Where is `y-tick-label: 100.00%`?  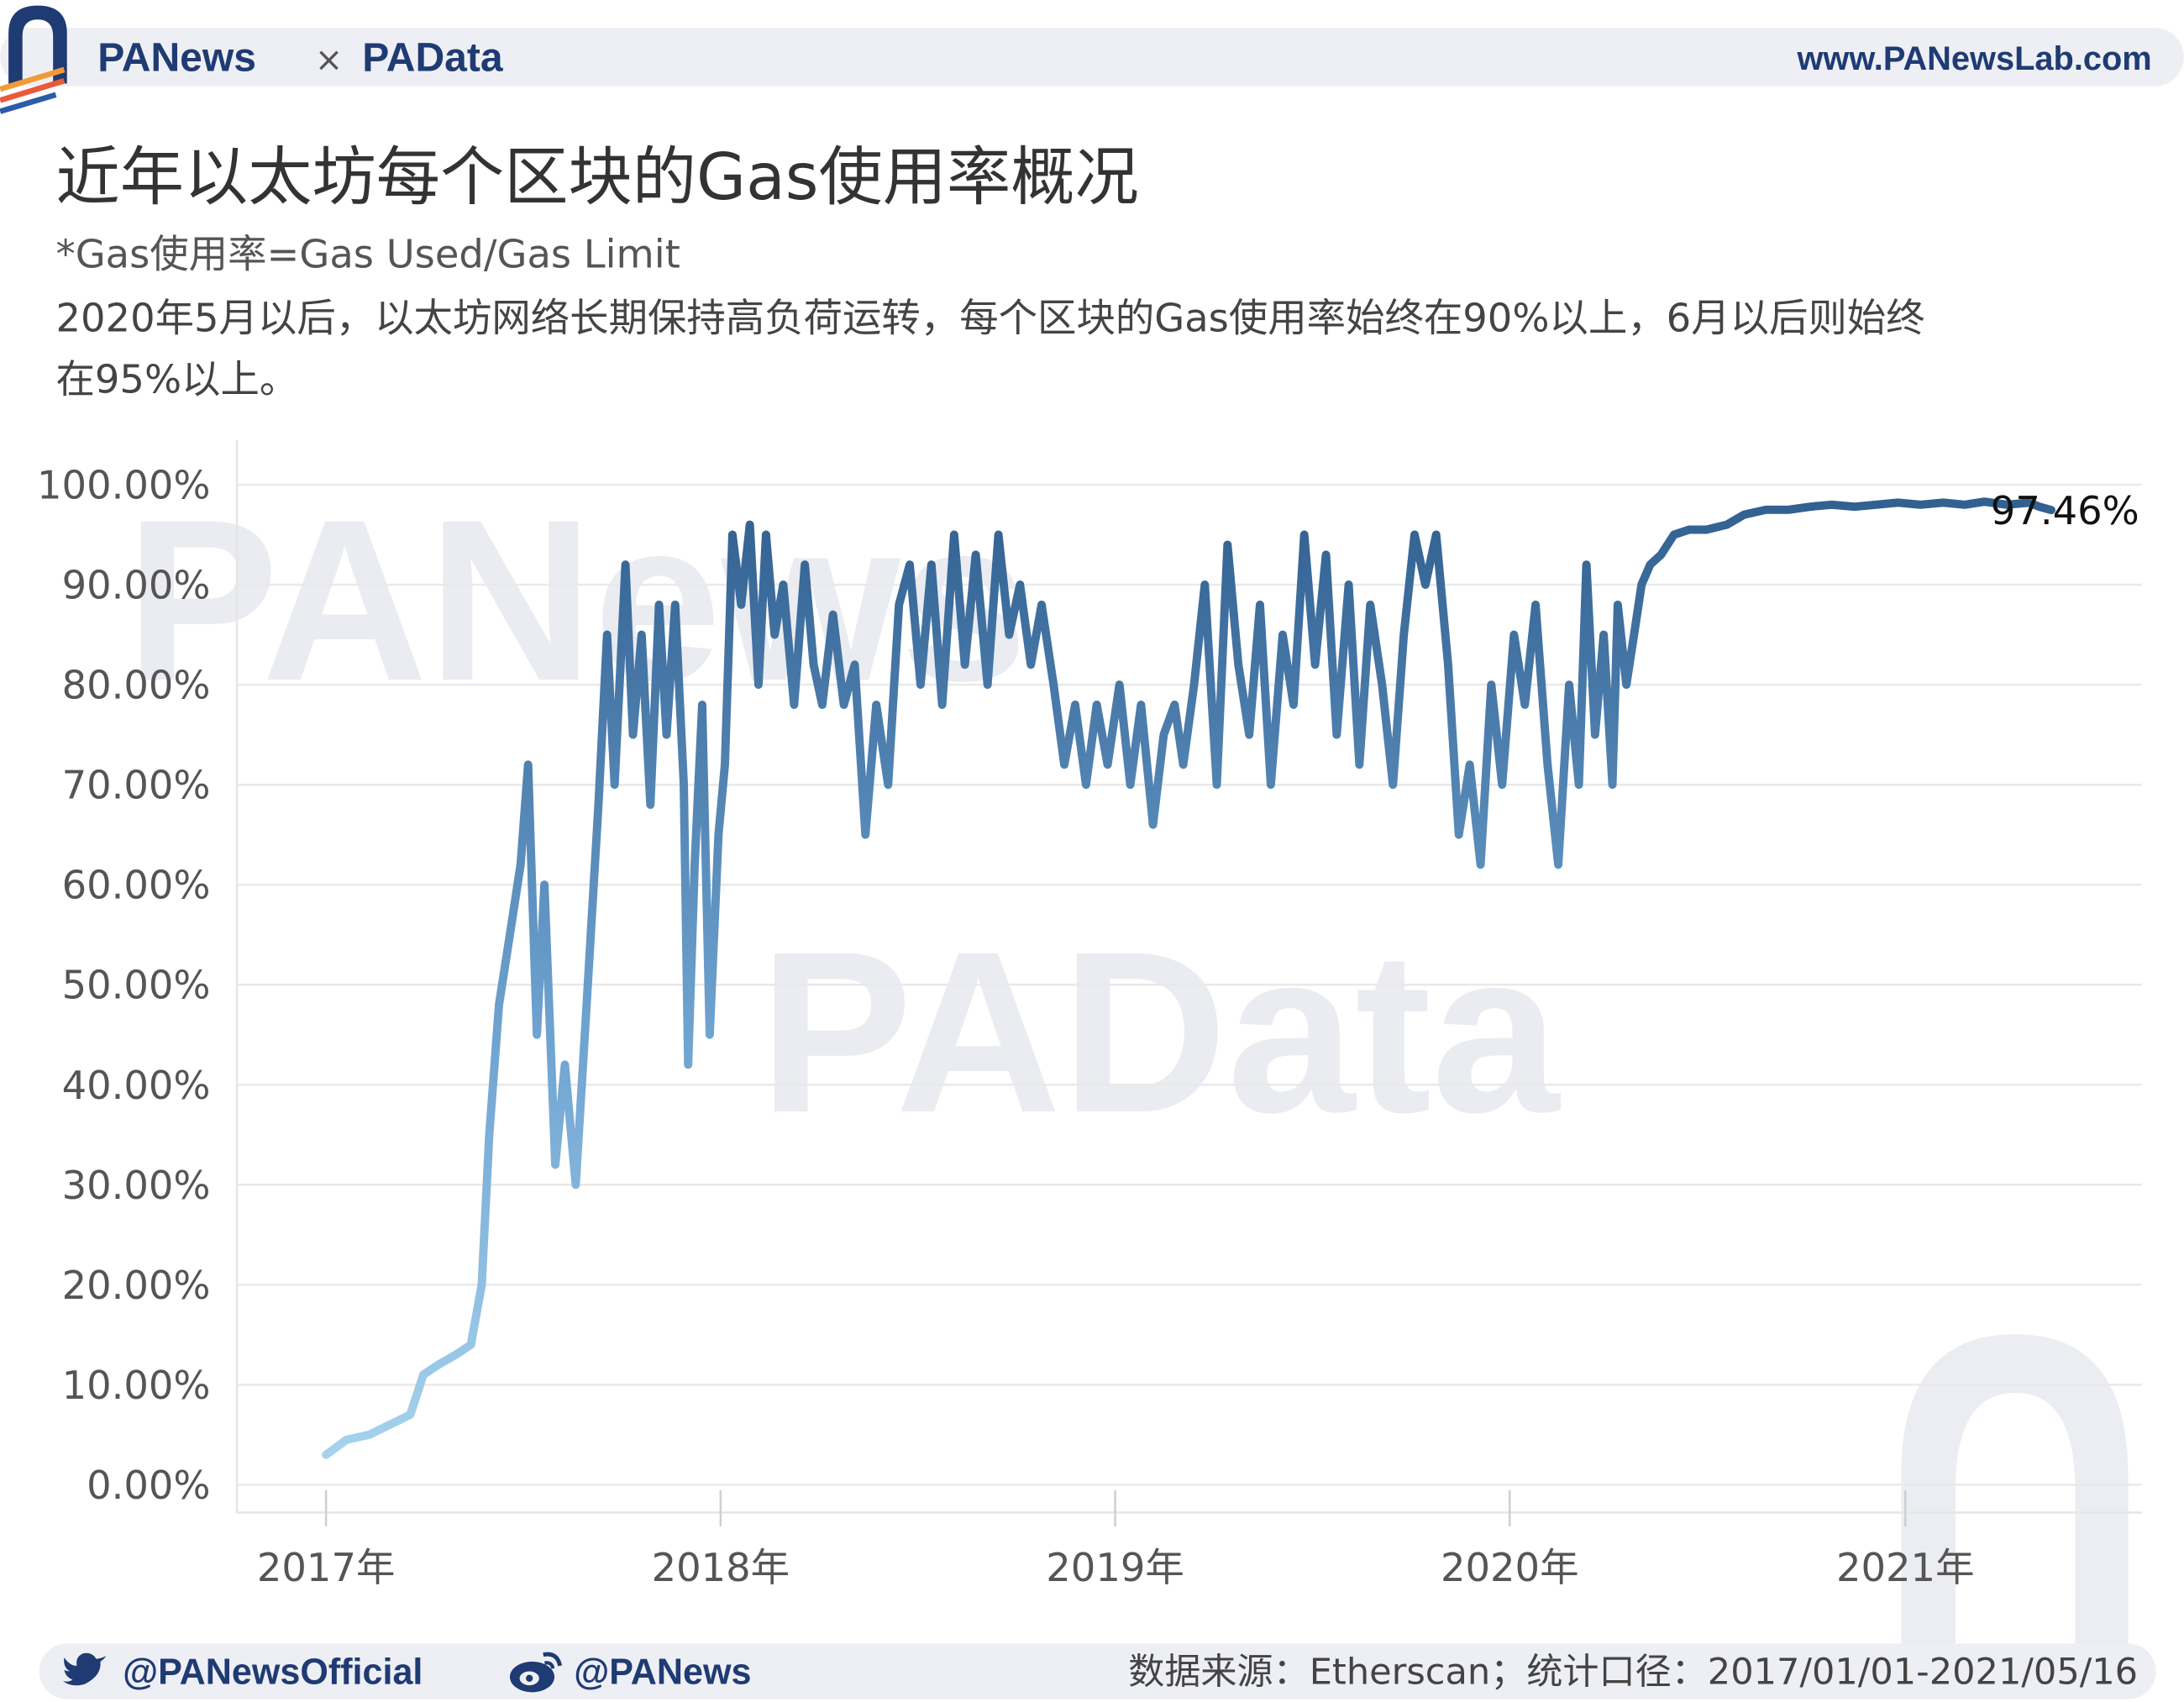 y-tick-label: 100.00% is located at coordinates (123, 485).